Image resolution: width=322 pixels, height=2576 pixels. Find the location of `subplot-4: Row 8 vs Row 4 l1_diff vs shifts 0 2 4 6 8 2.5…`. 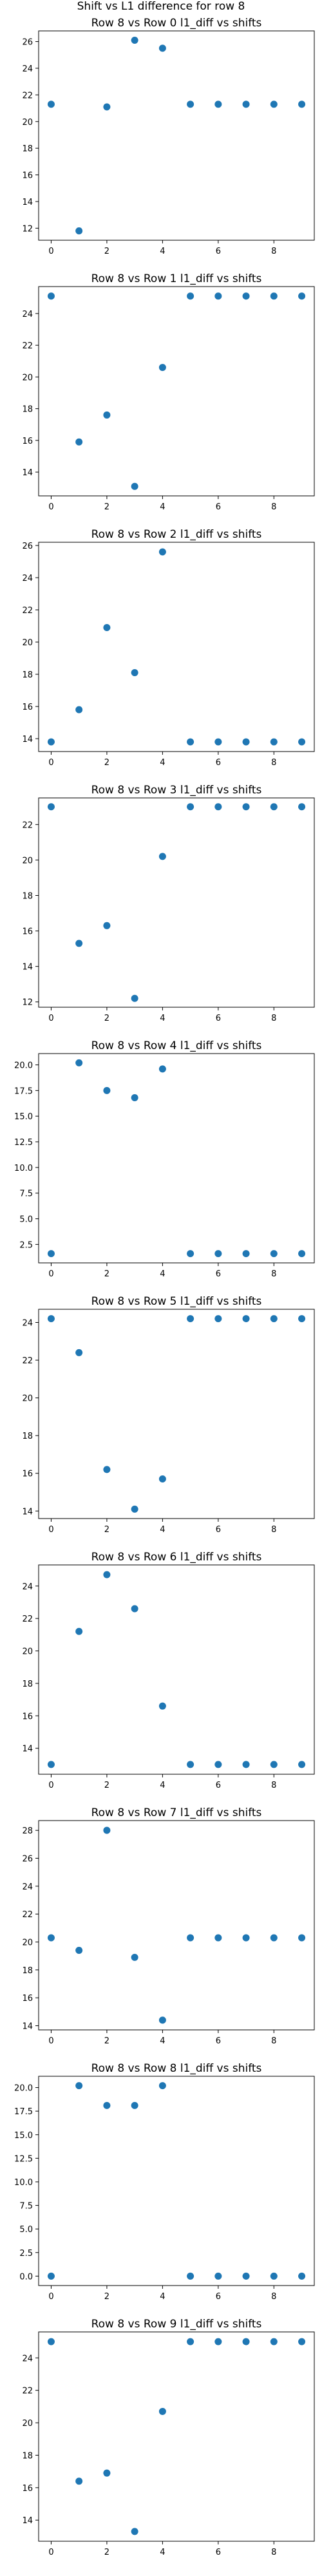

subplot-4: Row 8 vs Row 4 l1_diff vs shifts 0 2 4 6 8 2.5… is located at coordinates (164, 1159).